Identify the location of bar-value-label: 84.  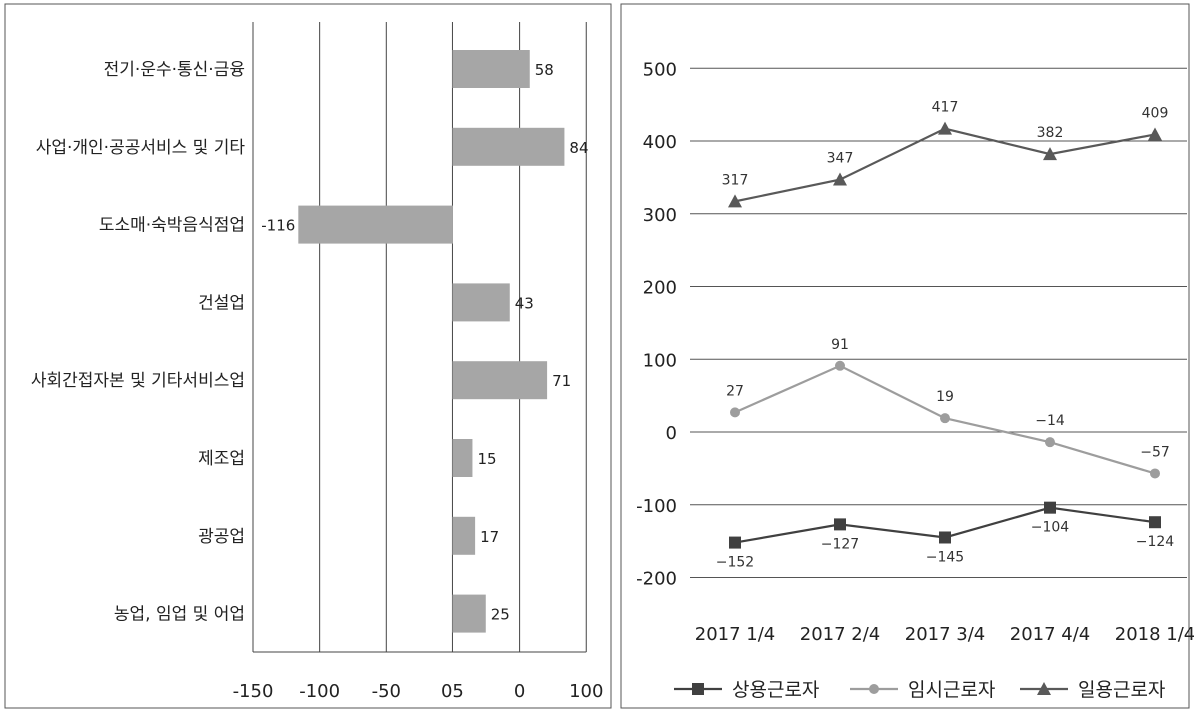
(578, 148).